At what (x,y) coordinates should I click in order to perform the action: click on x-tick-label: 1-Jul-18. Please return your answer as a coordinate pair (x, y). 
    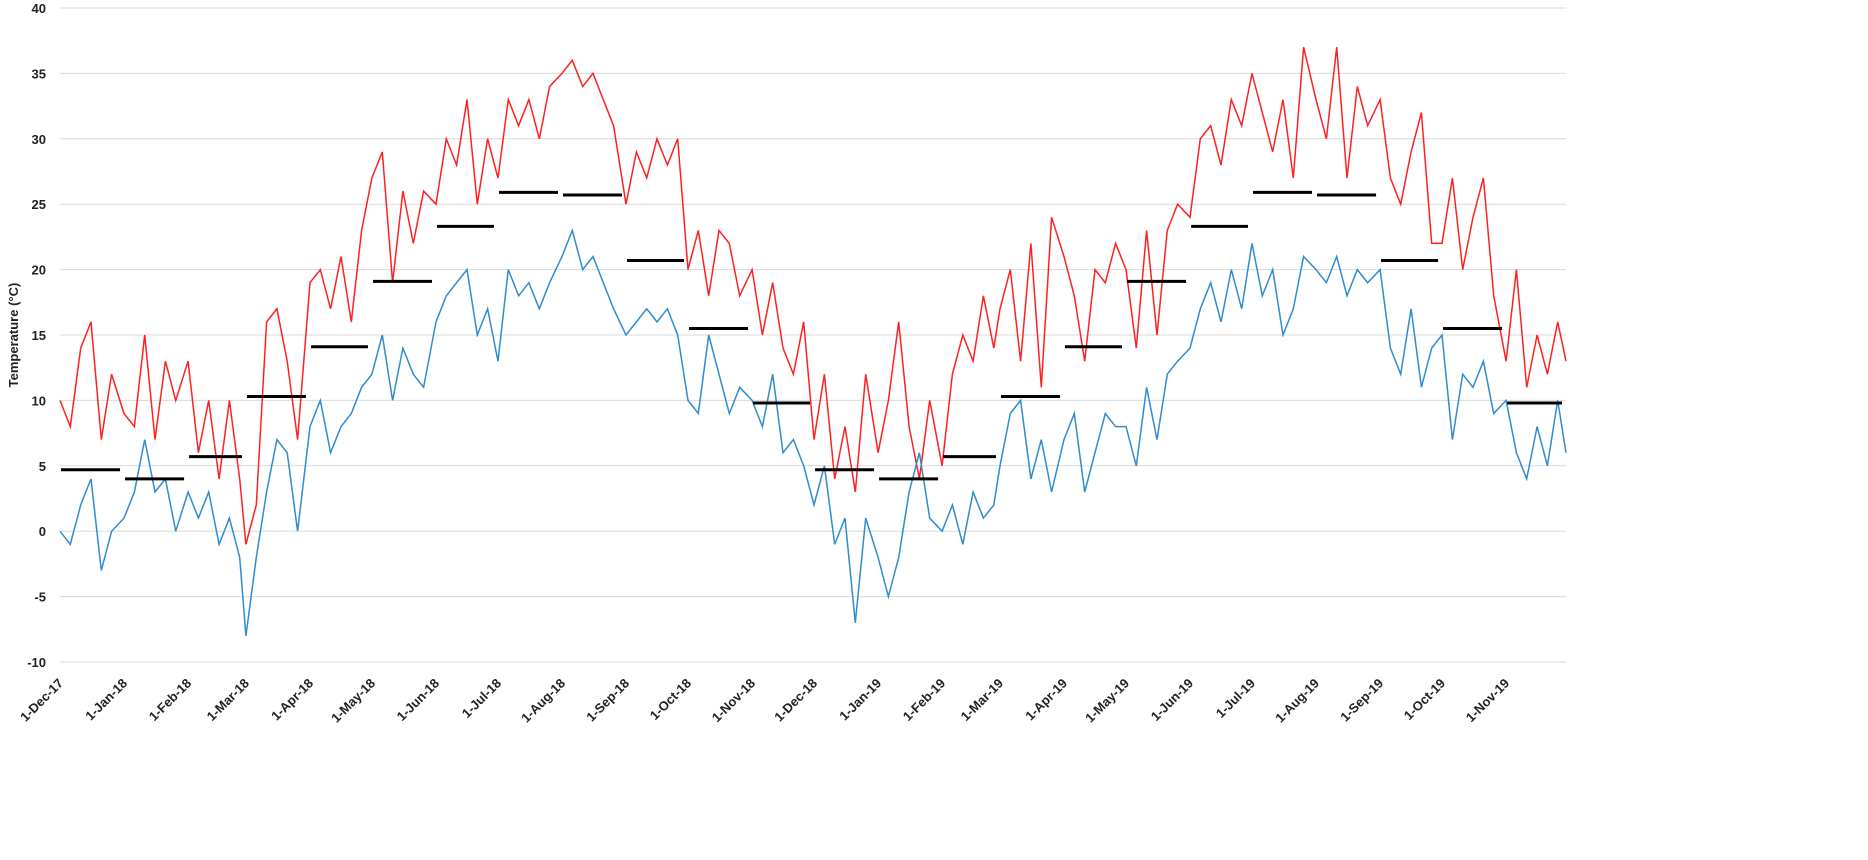
    Looking at the image, I should click on (481, 698).